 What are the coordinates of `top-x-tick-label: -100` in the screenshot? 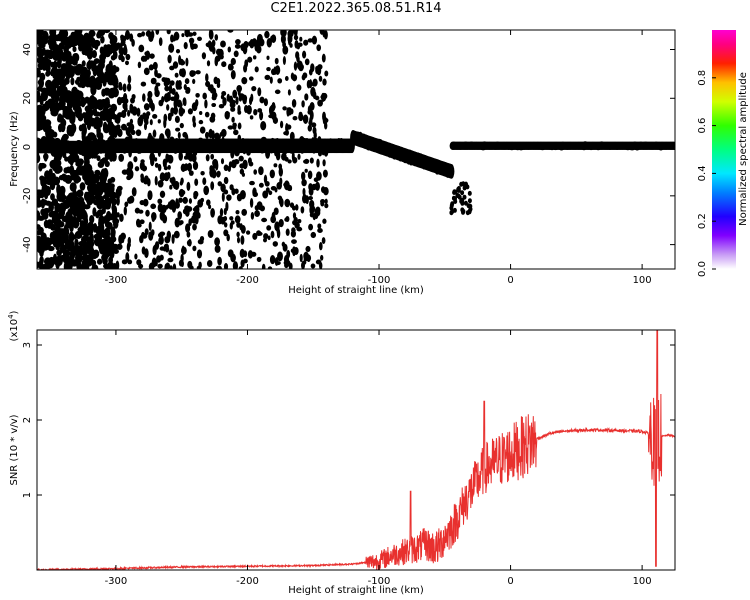 It's located at (379, 280).